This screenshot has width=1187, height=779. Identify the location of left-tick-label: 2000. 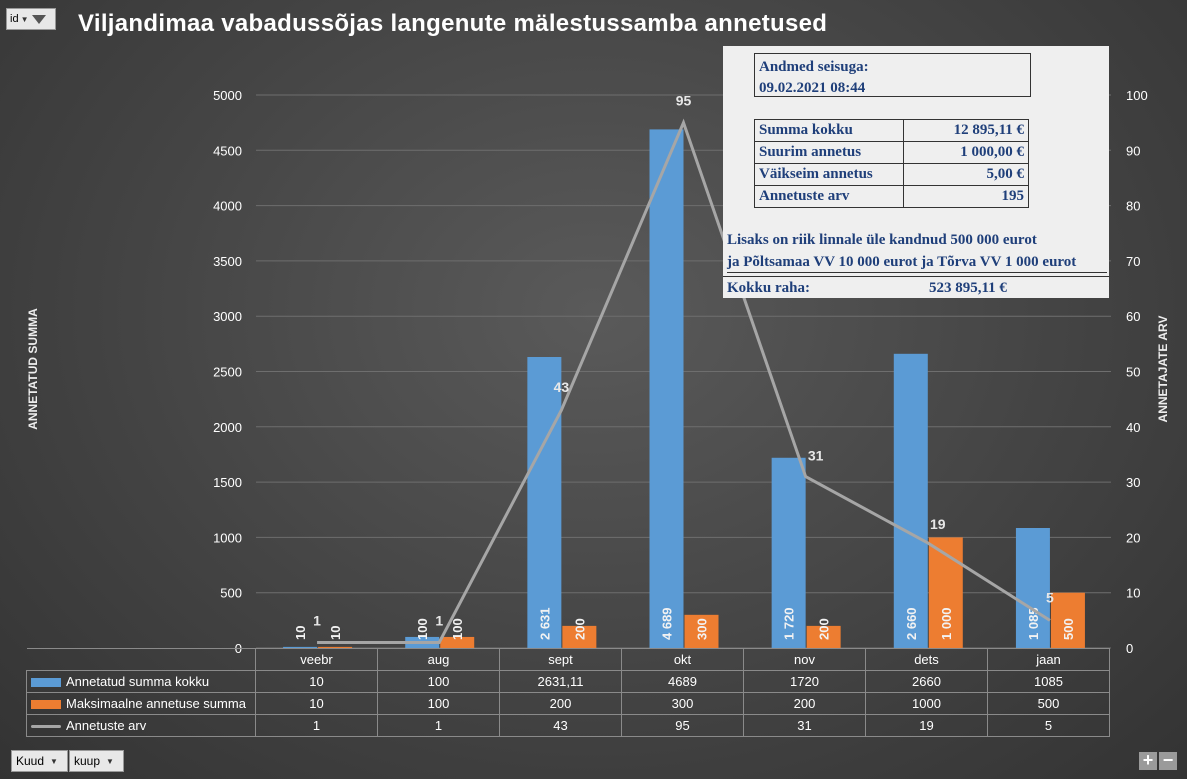
(227, 427).